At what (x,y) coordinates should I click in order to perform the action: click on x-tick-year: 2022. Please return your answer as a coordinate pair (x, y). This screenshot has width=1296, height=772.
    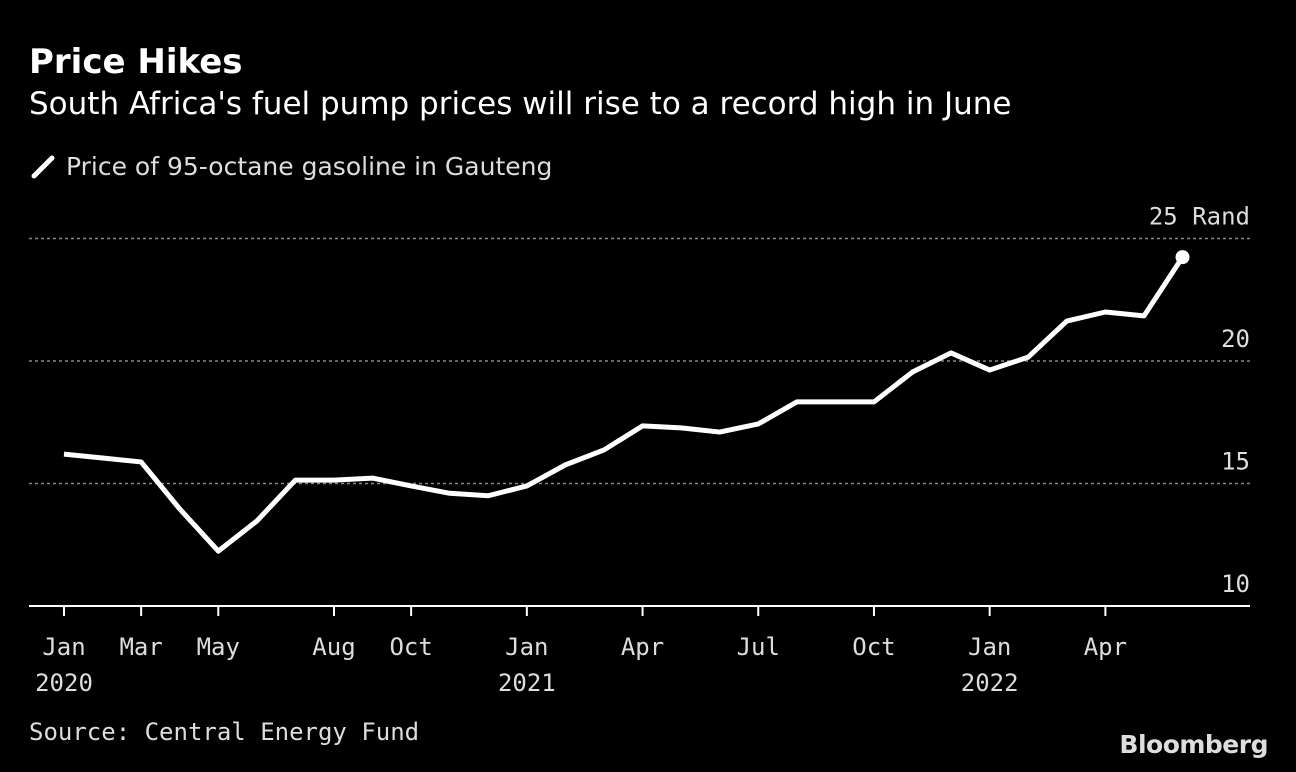
    Looking at the image, I should click on (990, 683).